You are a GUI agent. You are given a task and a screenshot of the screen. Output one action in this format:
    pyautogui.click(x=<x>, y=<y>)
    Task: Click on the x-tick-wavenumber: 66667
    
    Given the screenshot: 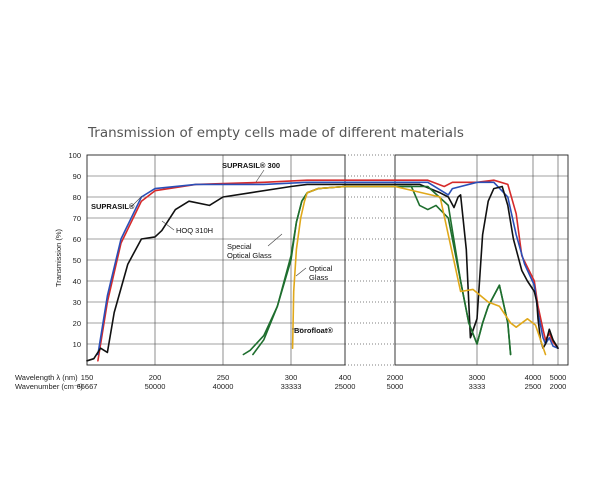 What is the action you would take?
    pyautogui.click(x=87, y=386)
    